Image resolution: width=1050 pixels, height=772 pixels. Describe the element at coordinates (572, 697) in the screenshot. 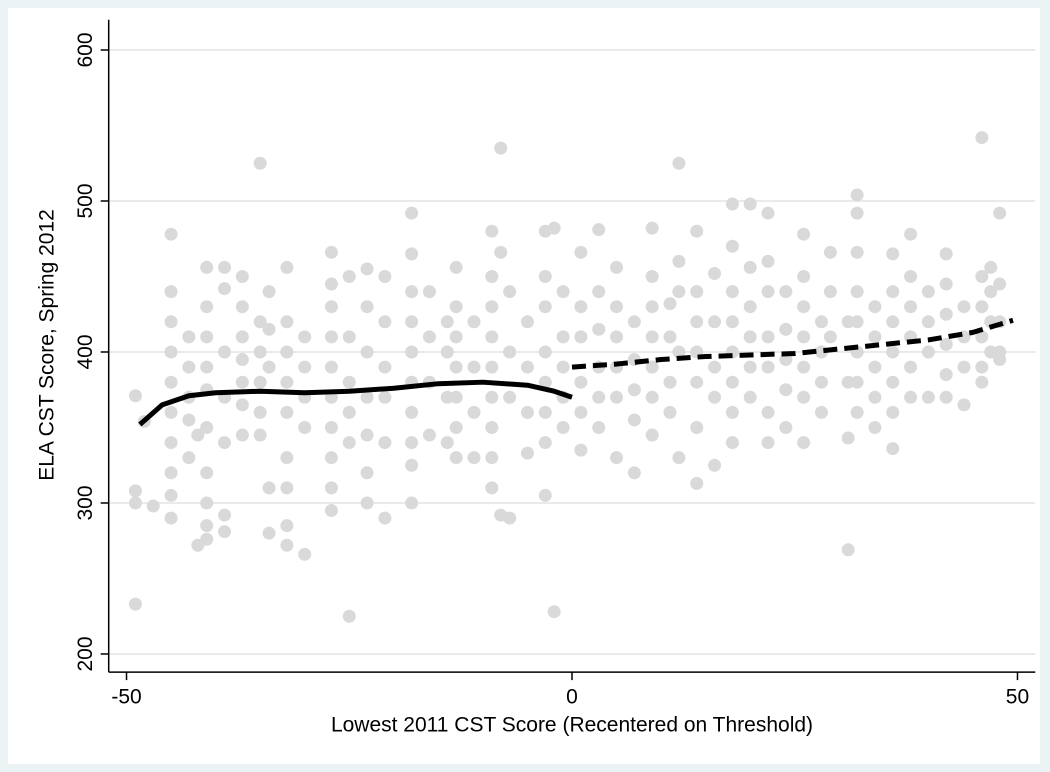

I see `x-tick-label: 0` at that location.